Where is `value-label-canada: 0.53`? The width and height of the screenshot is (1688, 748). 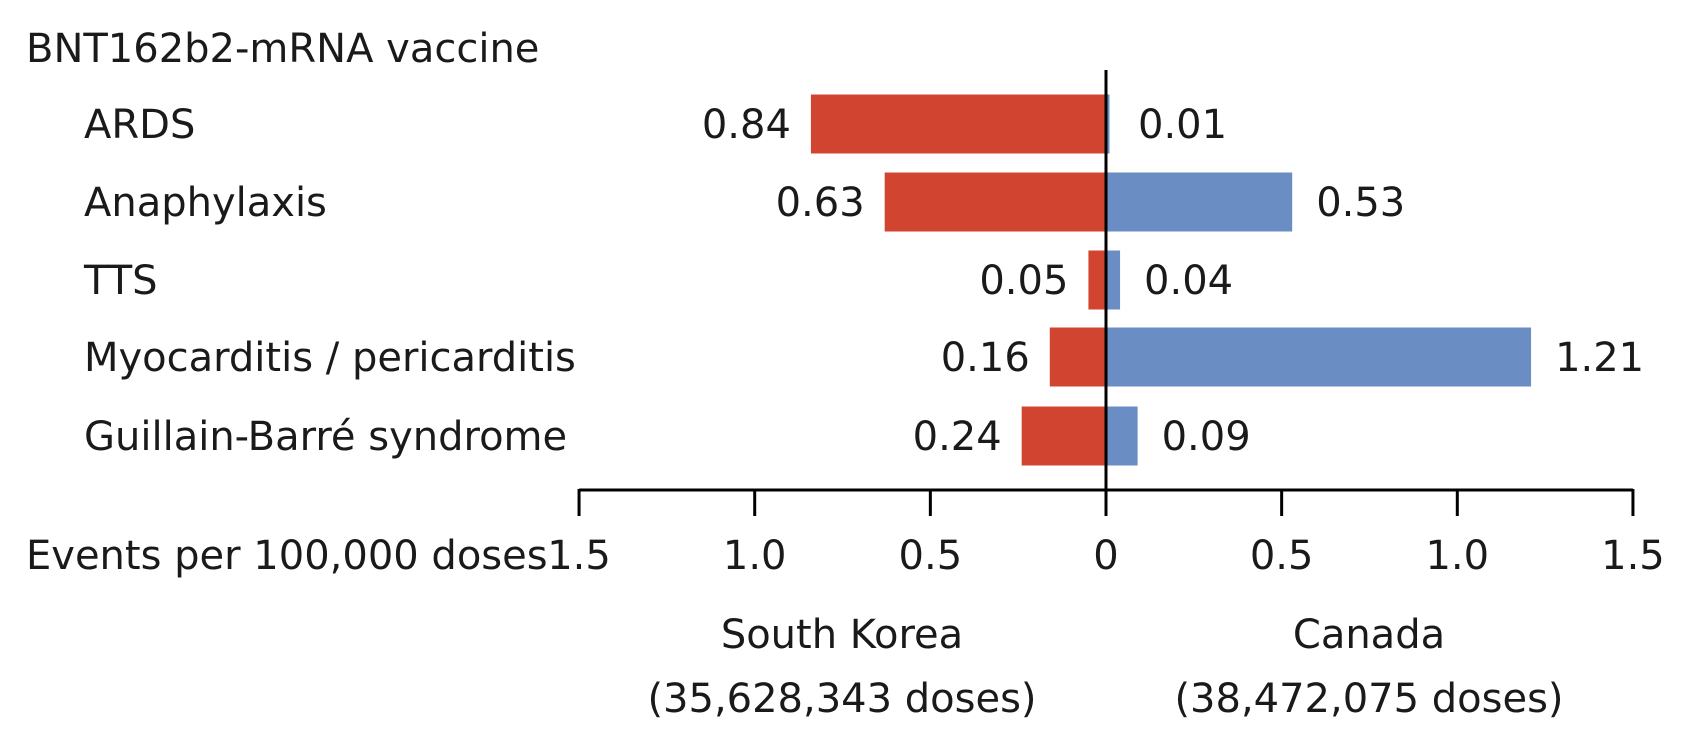
value-label-canada: 0.53 is located at coordinates (1360, 203).